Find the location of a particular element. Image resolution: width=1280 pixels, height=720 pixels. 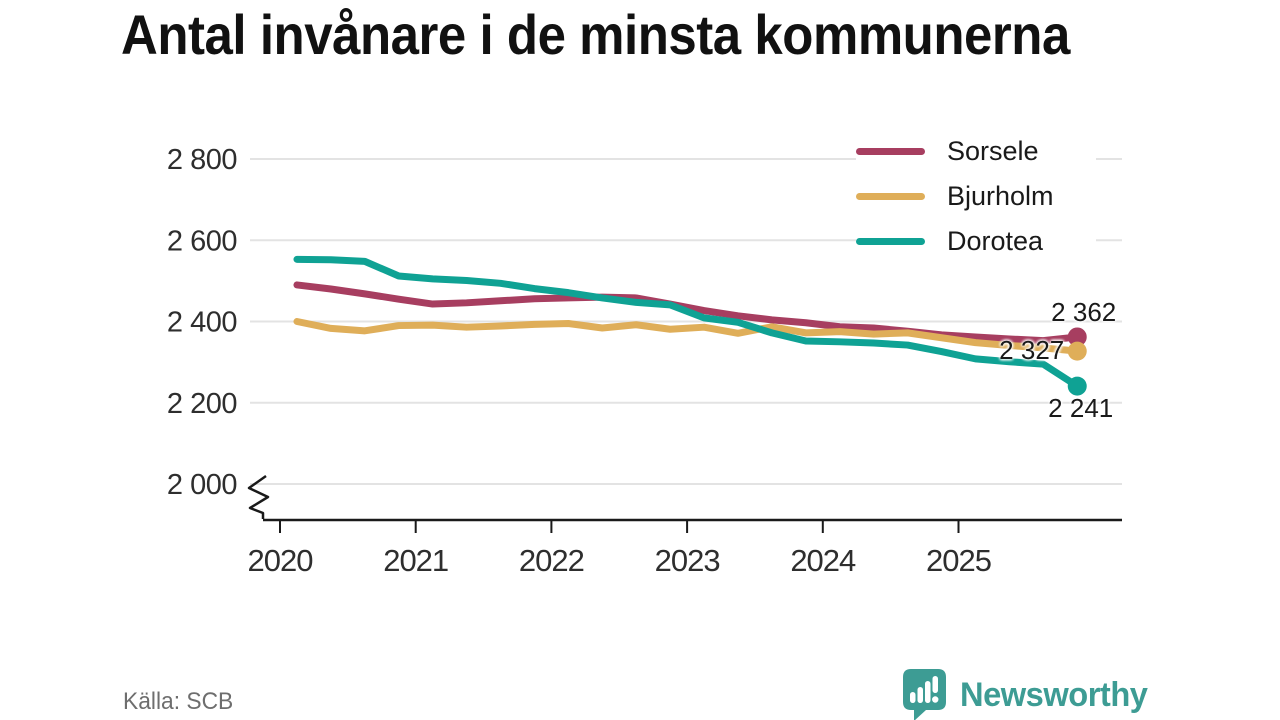

x-axis-tick-label: 2021 is located at coordinates (415, 560).